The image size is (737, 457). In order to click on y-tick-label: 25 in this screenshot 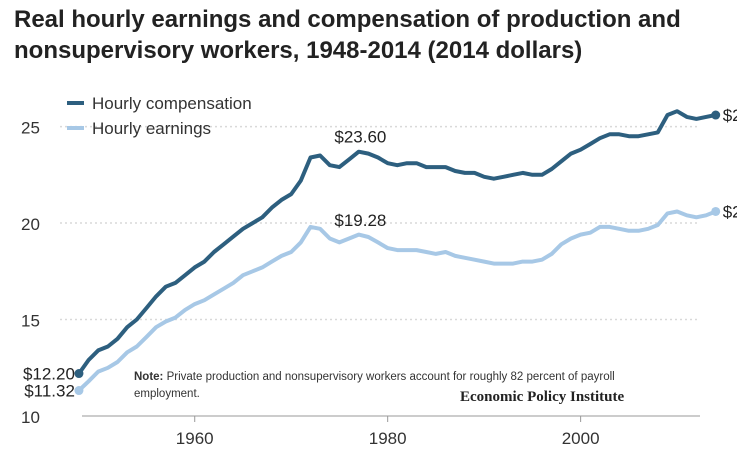, I will do `click(30, 128)`.